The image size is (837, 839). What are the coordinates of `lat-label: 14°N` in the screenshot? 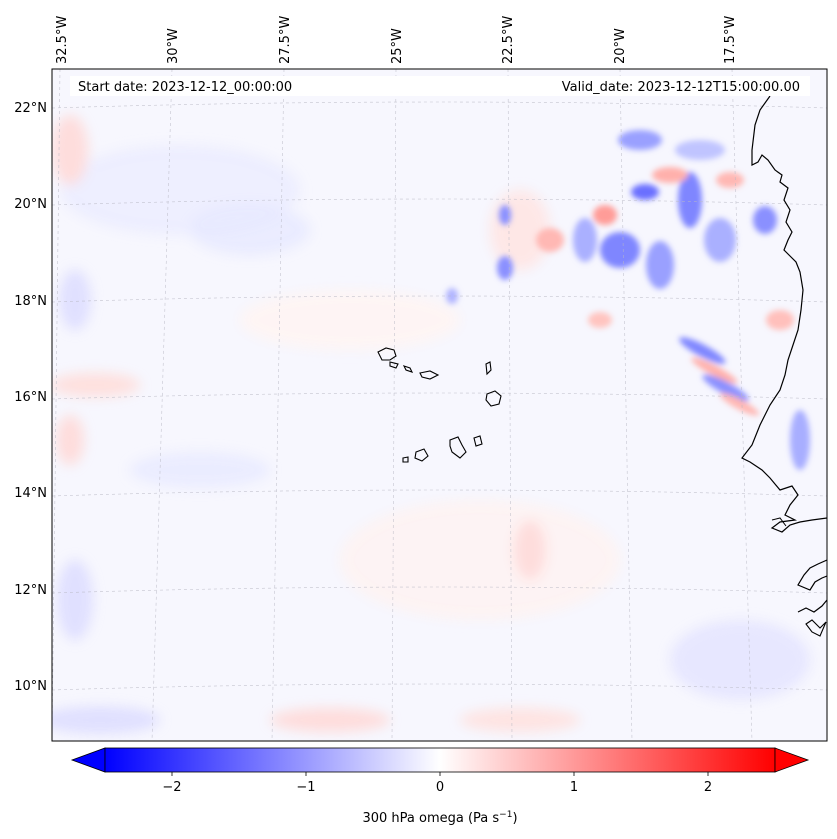 It's located at (30, 493).